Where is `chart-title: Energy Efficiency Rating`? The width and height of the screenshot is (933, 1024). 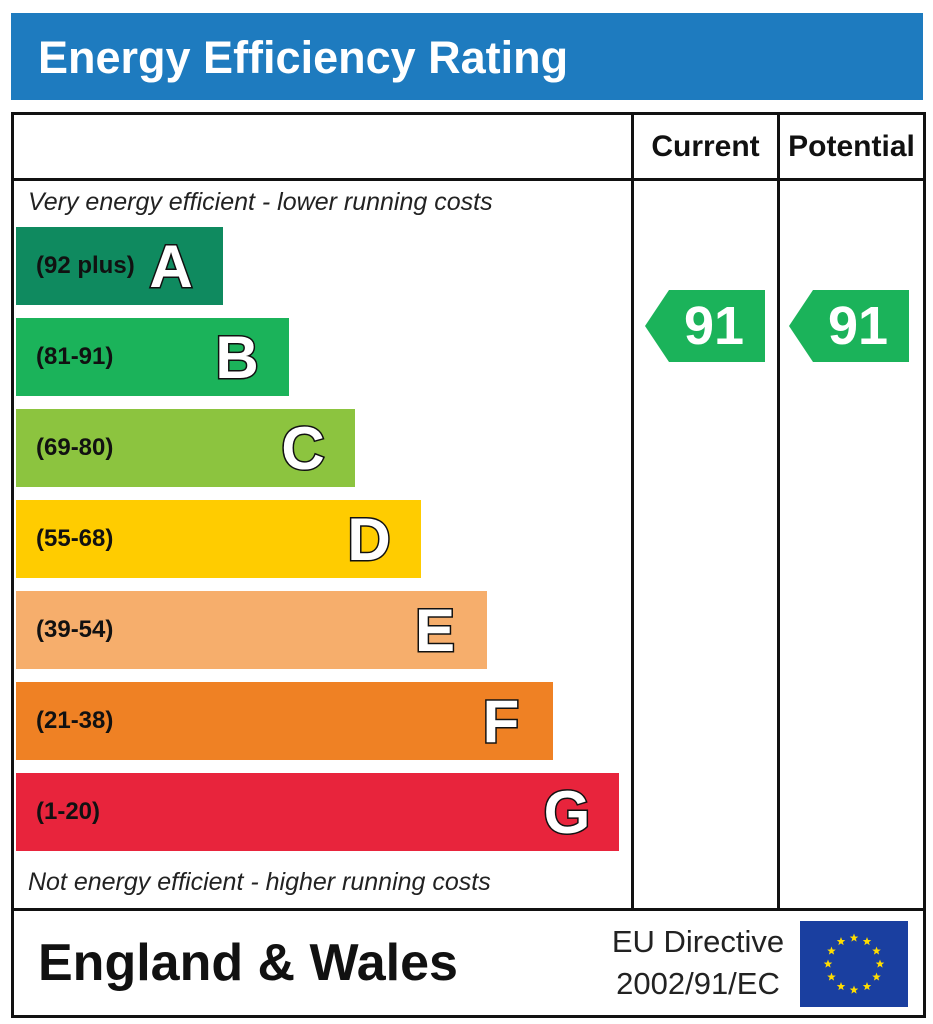 chart-title: Energy Efficiency Rating is located at coordinates (303, 57).